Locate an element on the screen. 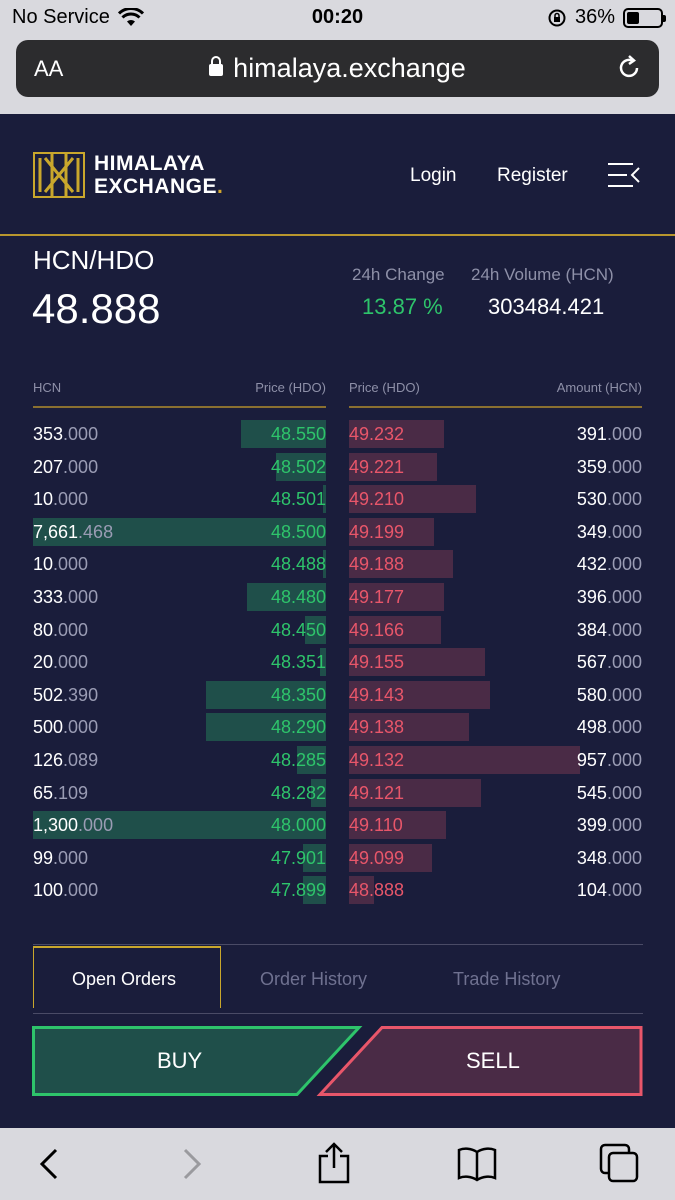  order-row: 126.089 48.285 49.132 957.000 is located at coordinates (337, 760).